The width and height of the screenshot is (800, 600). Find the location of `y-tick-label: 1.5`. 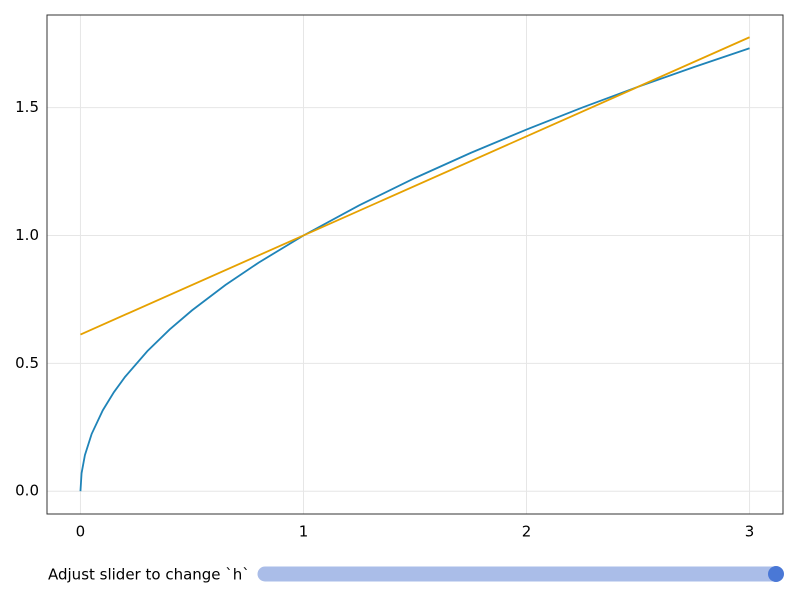

y-tick-label: 1.5 is located at coordinates (27, 107).